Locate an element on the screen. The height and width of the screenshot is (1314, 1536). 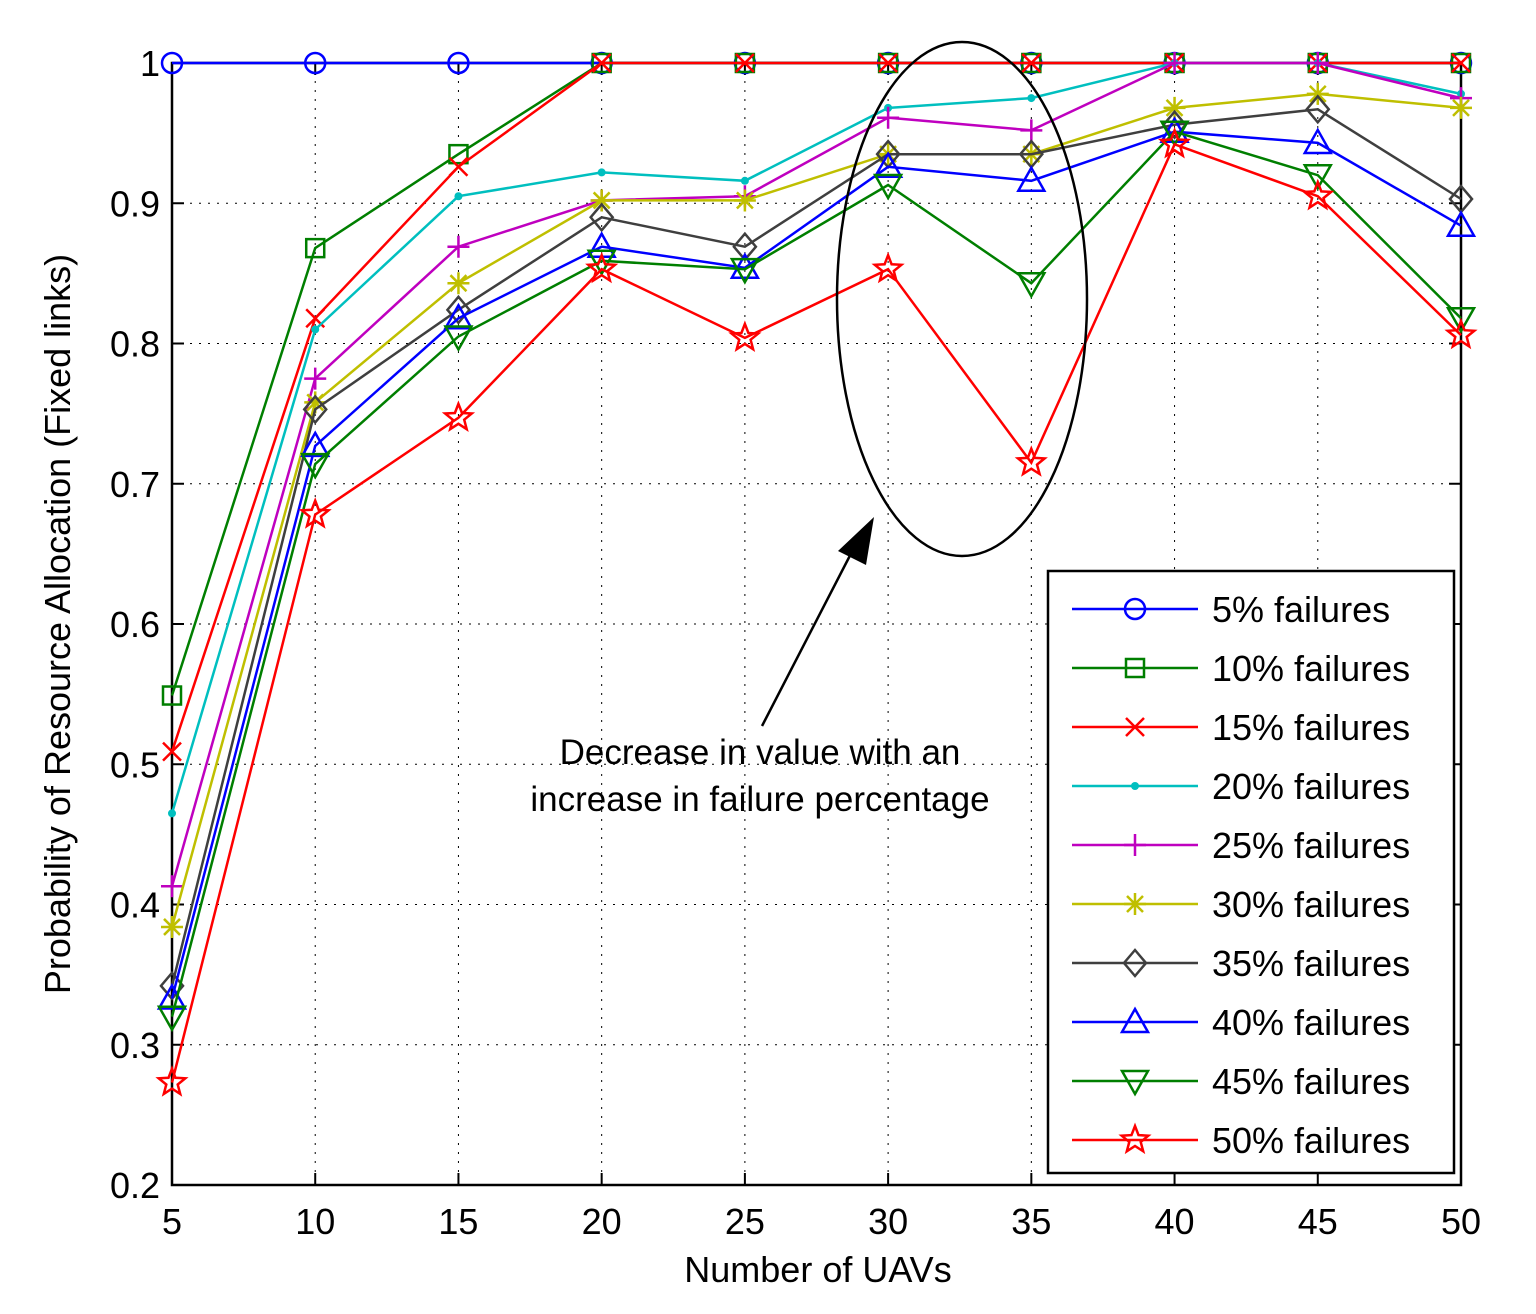
annotation-arrow-shaft is located at coordinates (810, 633).